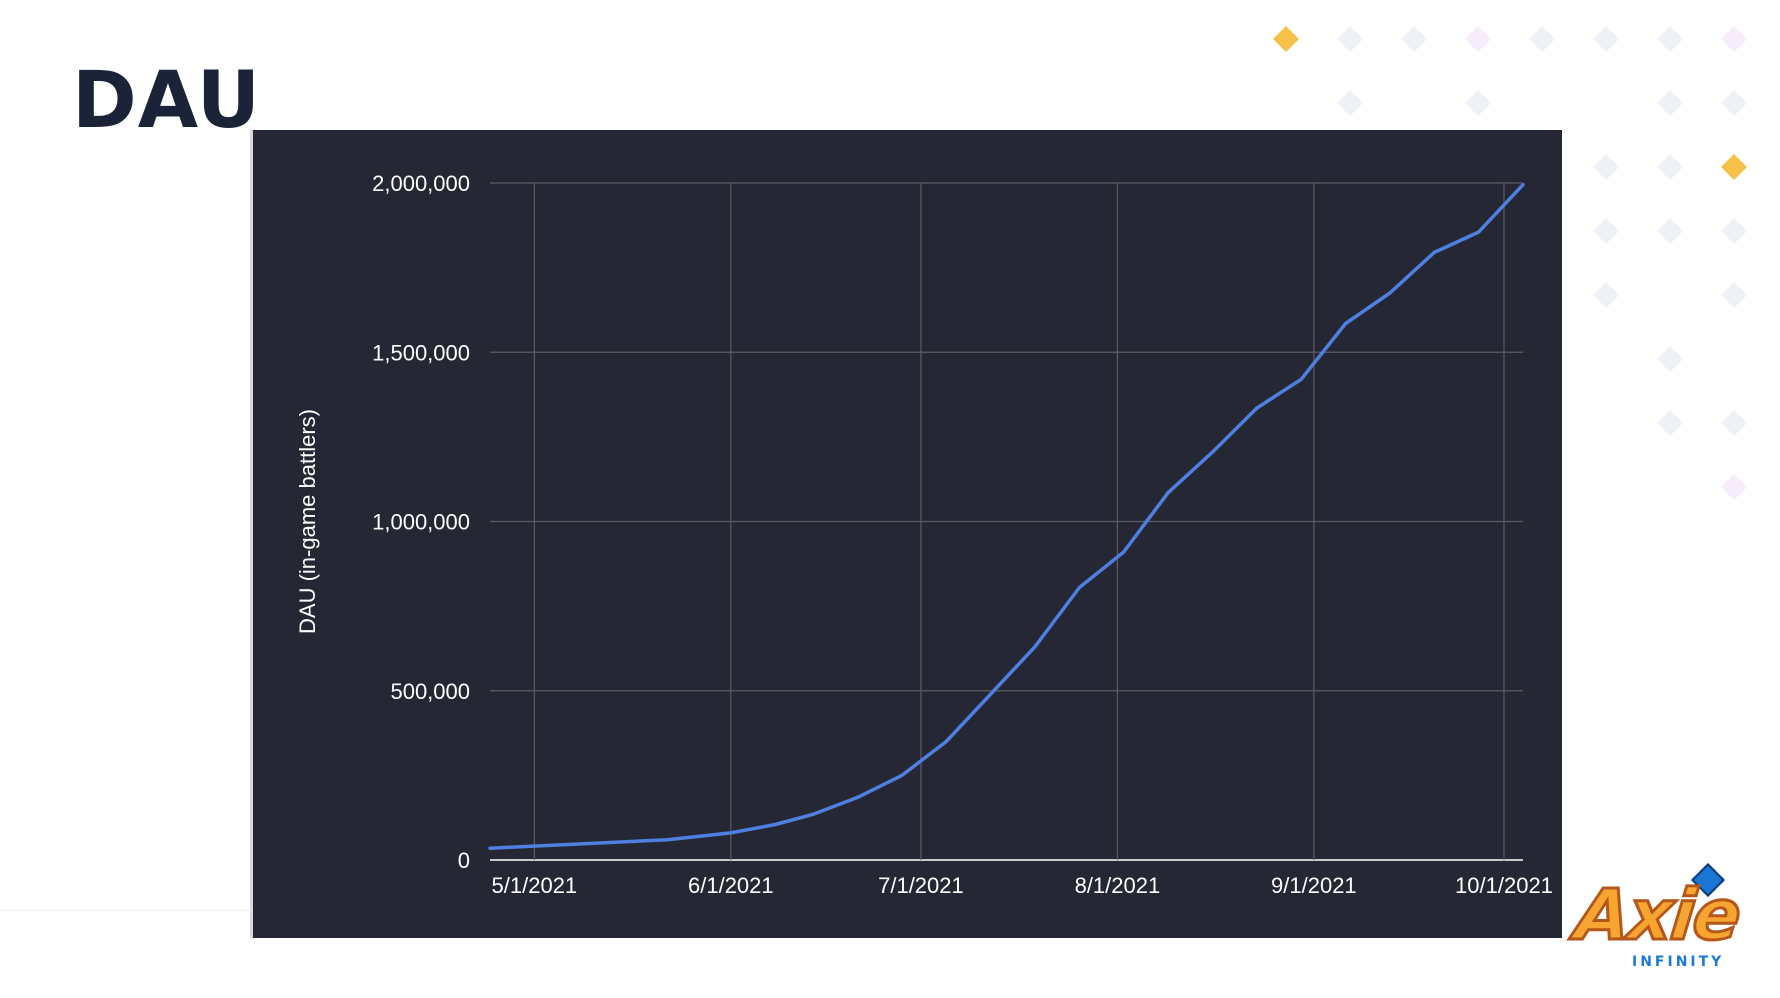  Describe the element at coordinates (731, 885) in the screenshot. I see `x-tick-label: 6/1/2021` at that location.